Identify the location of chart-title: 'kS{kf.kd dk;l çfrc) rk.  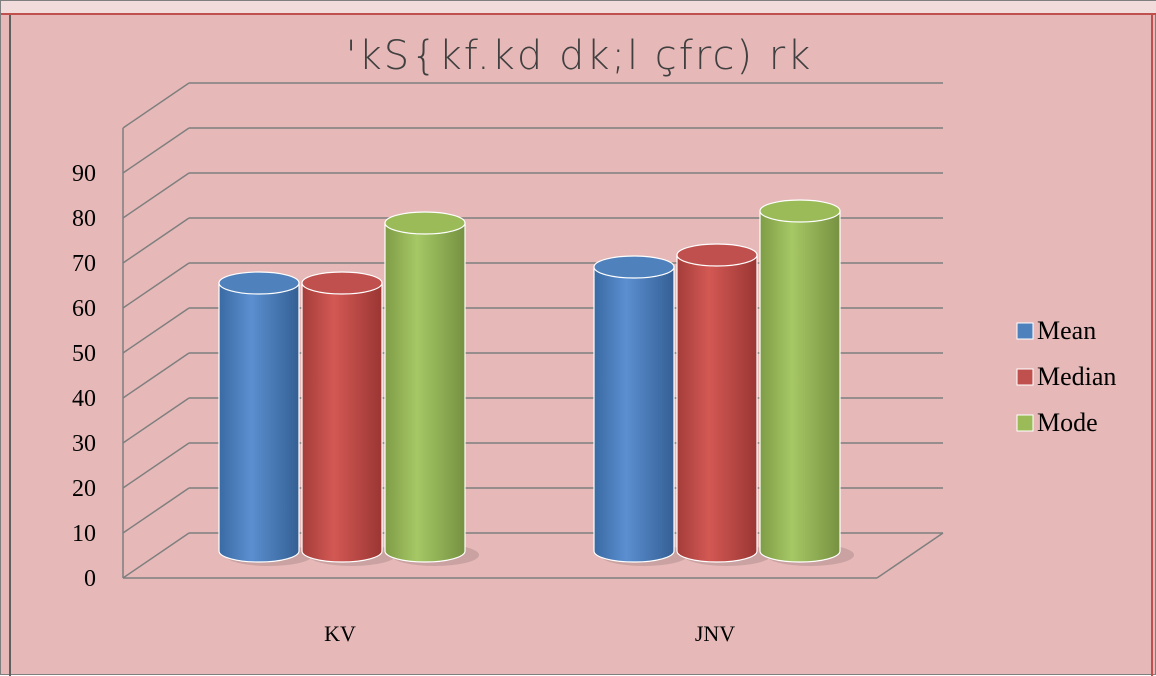
(579, 56).